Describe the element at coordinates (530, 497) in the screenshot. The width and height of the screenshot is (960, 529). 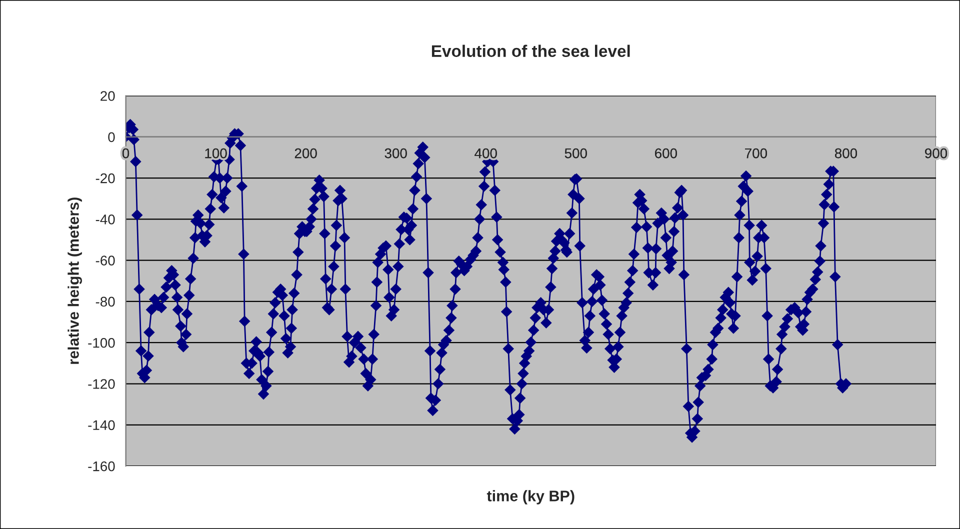
I see `x-axis-title: time (ky BP)` at that location.